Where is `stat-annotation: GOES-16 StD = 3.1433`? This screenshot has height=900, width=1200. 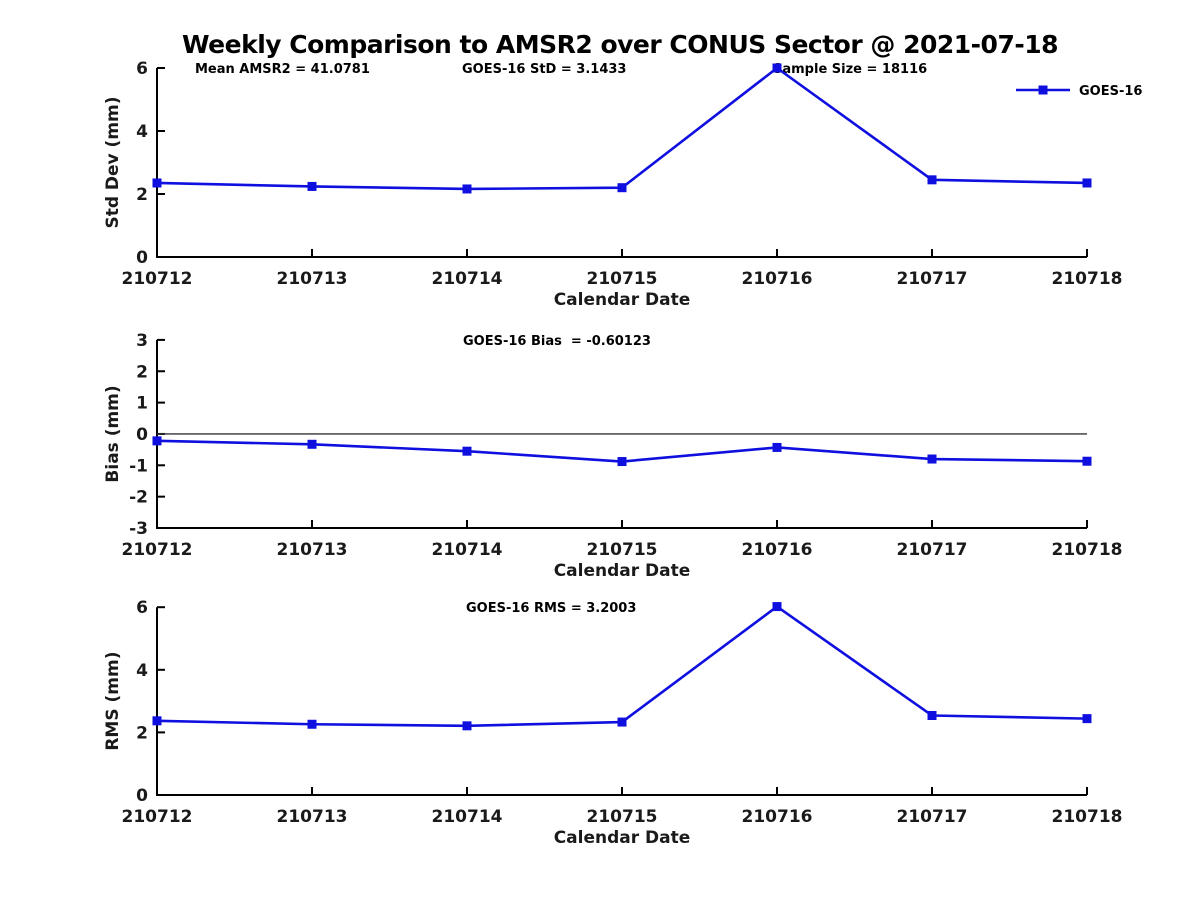 stat-annotation: GOES-16 StD = 3.1433 is located at coordinates (544, 69).